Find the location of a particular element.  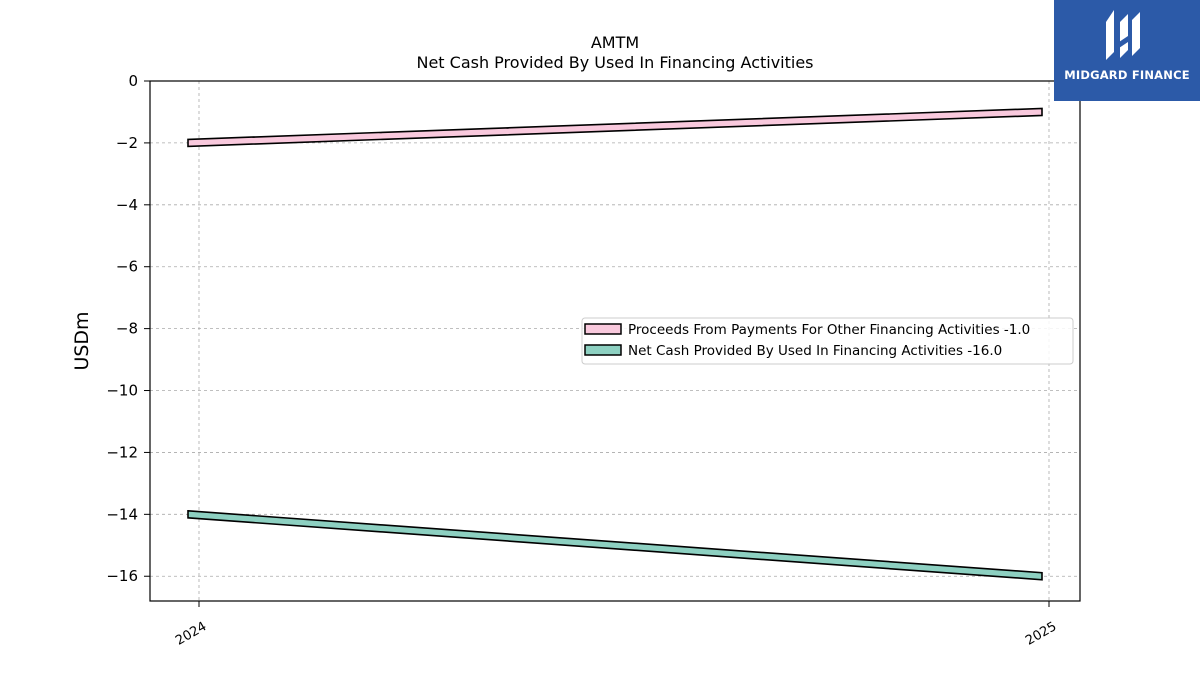

legend-box is located at coordinates (827, 341).